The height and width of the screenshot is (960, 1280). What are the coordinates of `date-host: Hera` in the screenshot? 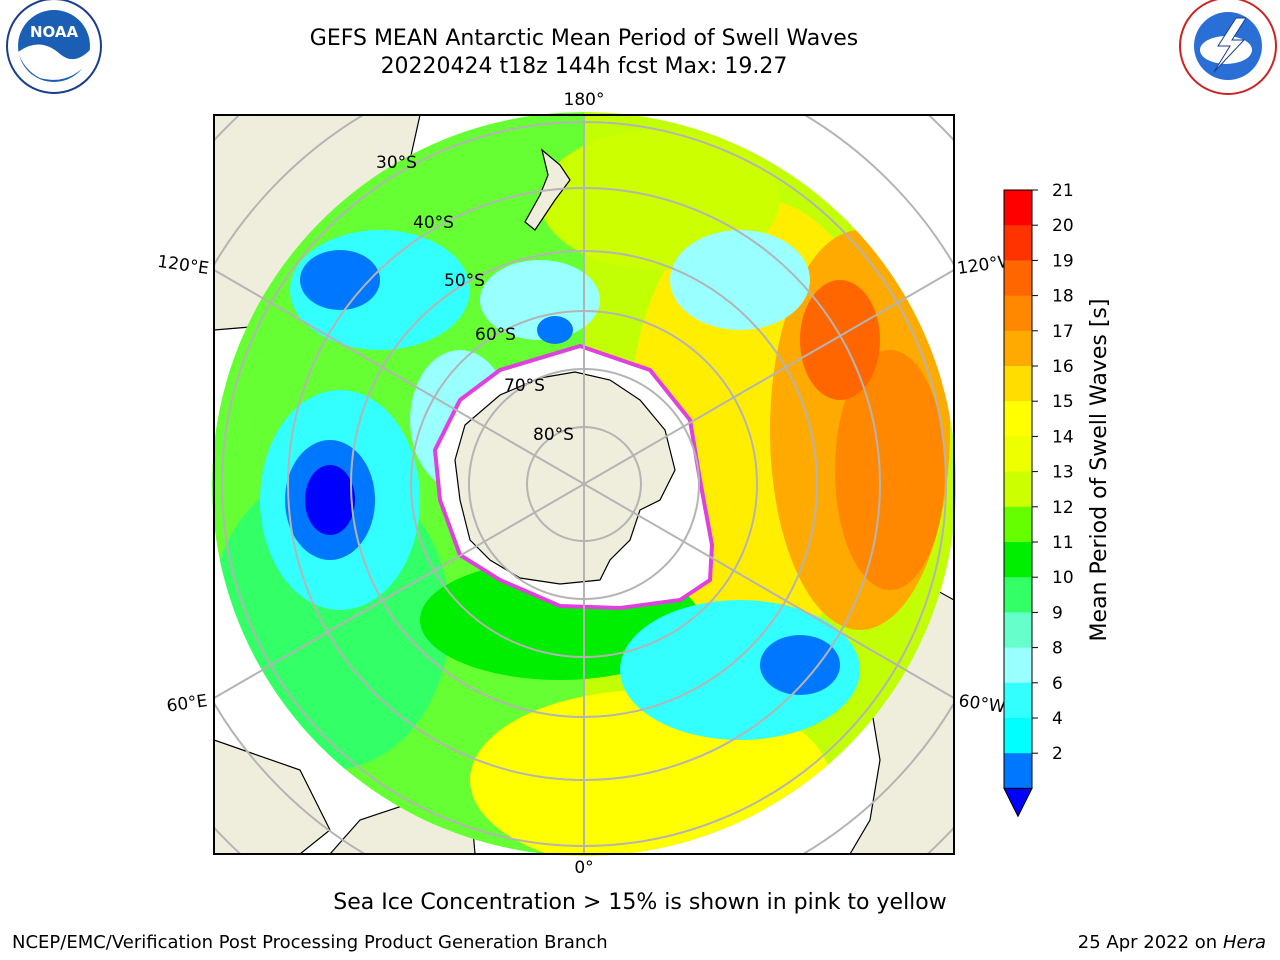 It's located at (1244, 942).